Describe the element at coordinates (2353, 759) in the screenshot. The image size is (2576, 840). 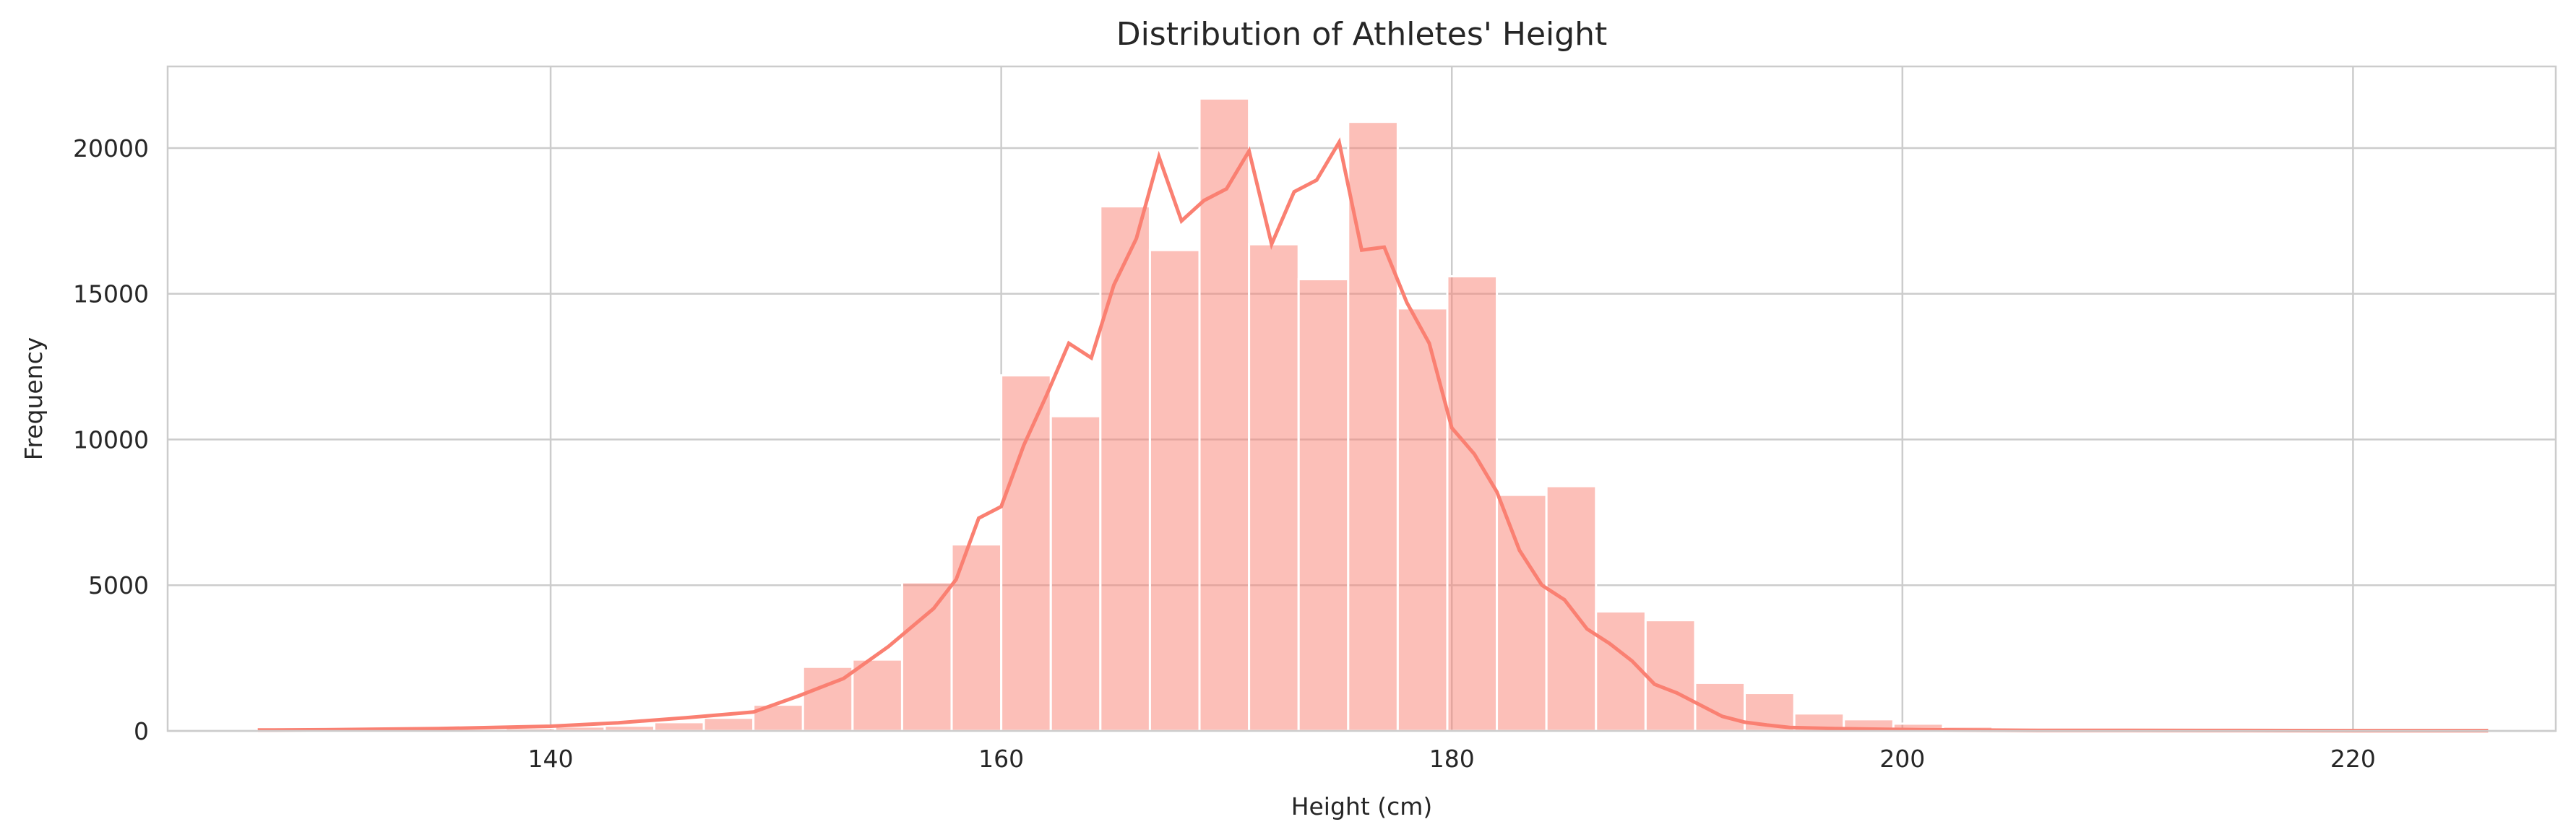
I see `x-tick-label: 220` at that location.